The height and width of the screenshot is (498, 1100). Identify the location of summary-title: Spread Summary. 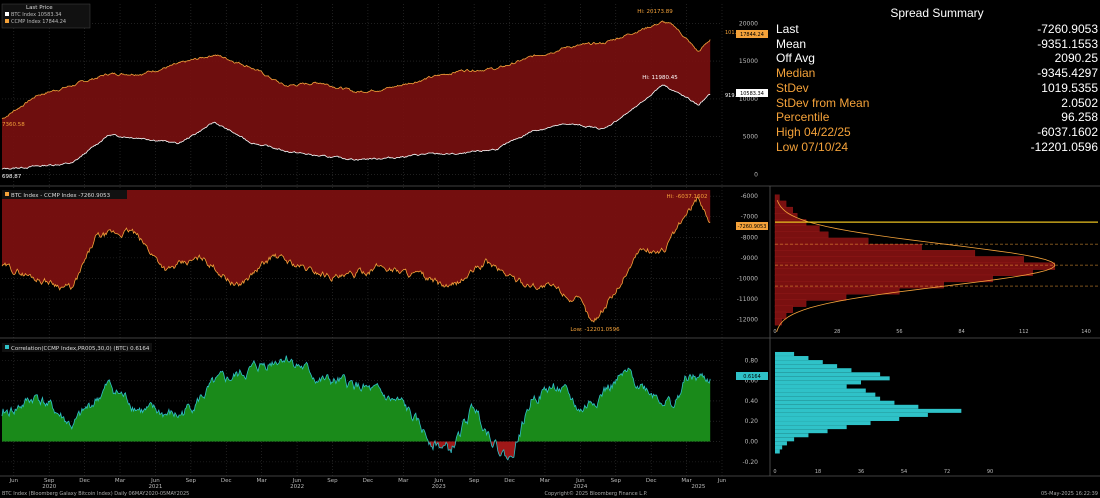
(937, 13).